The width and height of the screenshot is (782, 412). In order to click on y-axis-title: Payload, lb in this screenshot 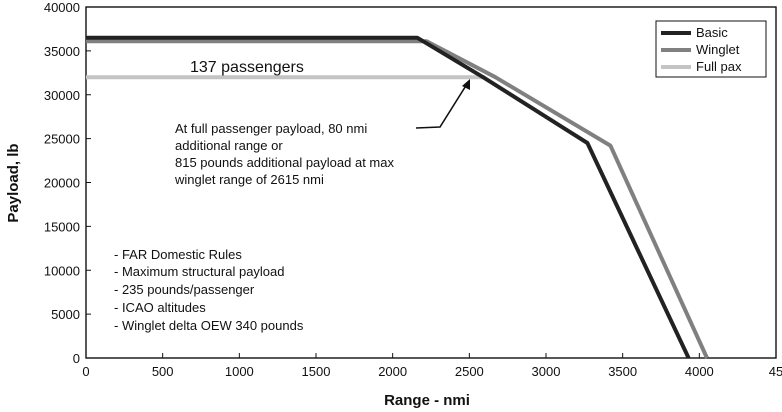, I will do `click(13, 182)`.